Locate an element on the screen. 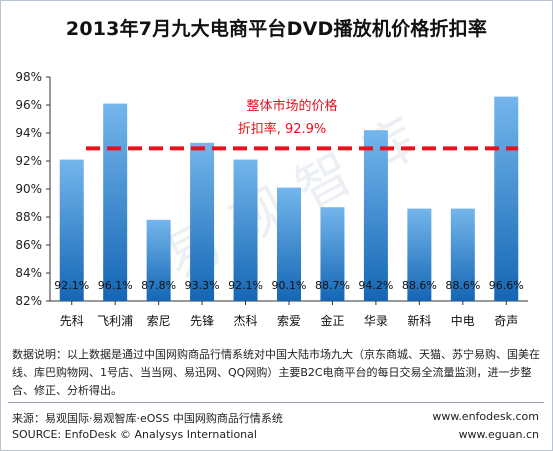 The height and width of the screenshot is (451, 553). y-tick-label: 94% is located at coordinates (28, 133).